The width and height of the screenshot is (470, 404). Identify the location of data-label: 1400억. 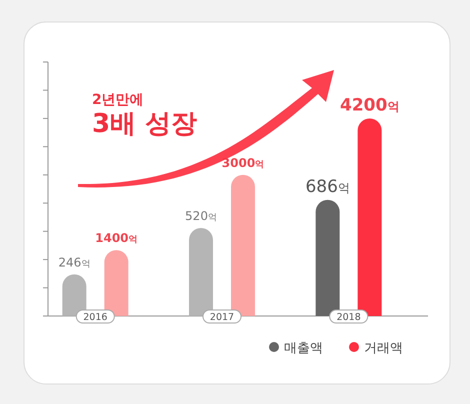
(116, 238).